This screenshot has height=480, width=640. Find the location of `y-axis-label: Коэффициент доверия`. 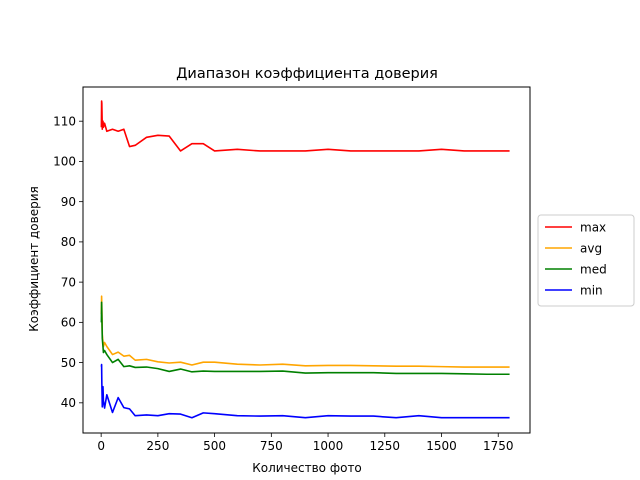

y-axis-label: Коэффициент доверия is located at coordinates (34, 259).